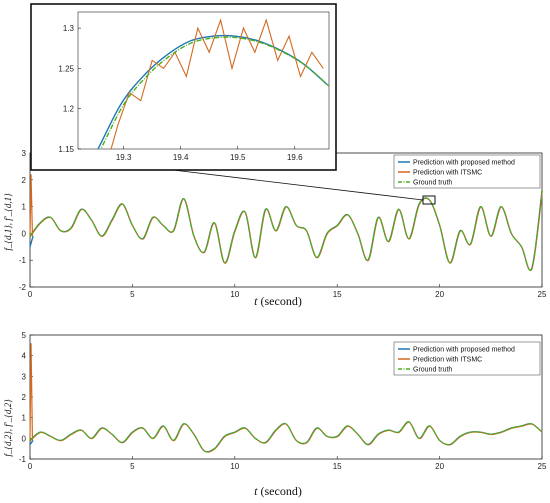 The image size is (550, 503). I want to click on bottom-y-tick-label: 3, so click(24, 376).